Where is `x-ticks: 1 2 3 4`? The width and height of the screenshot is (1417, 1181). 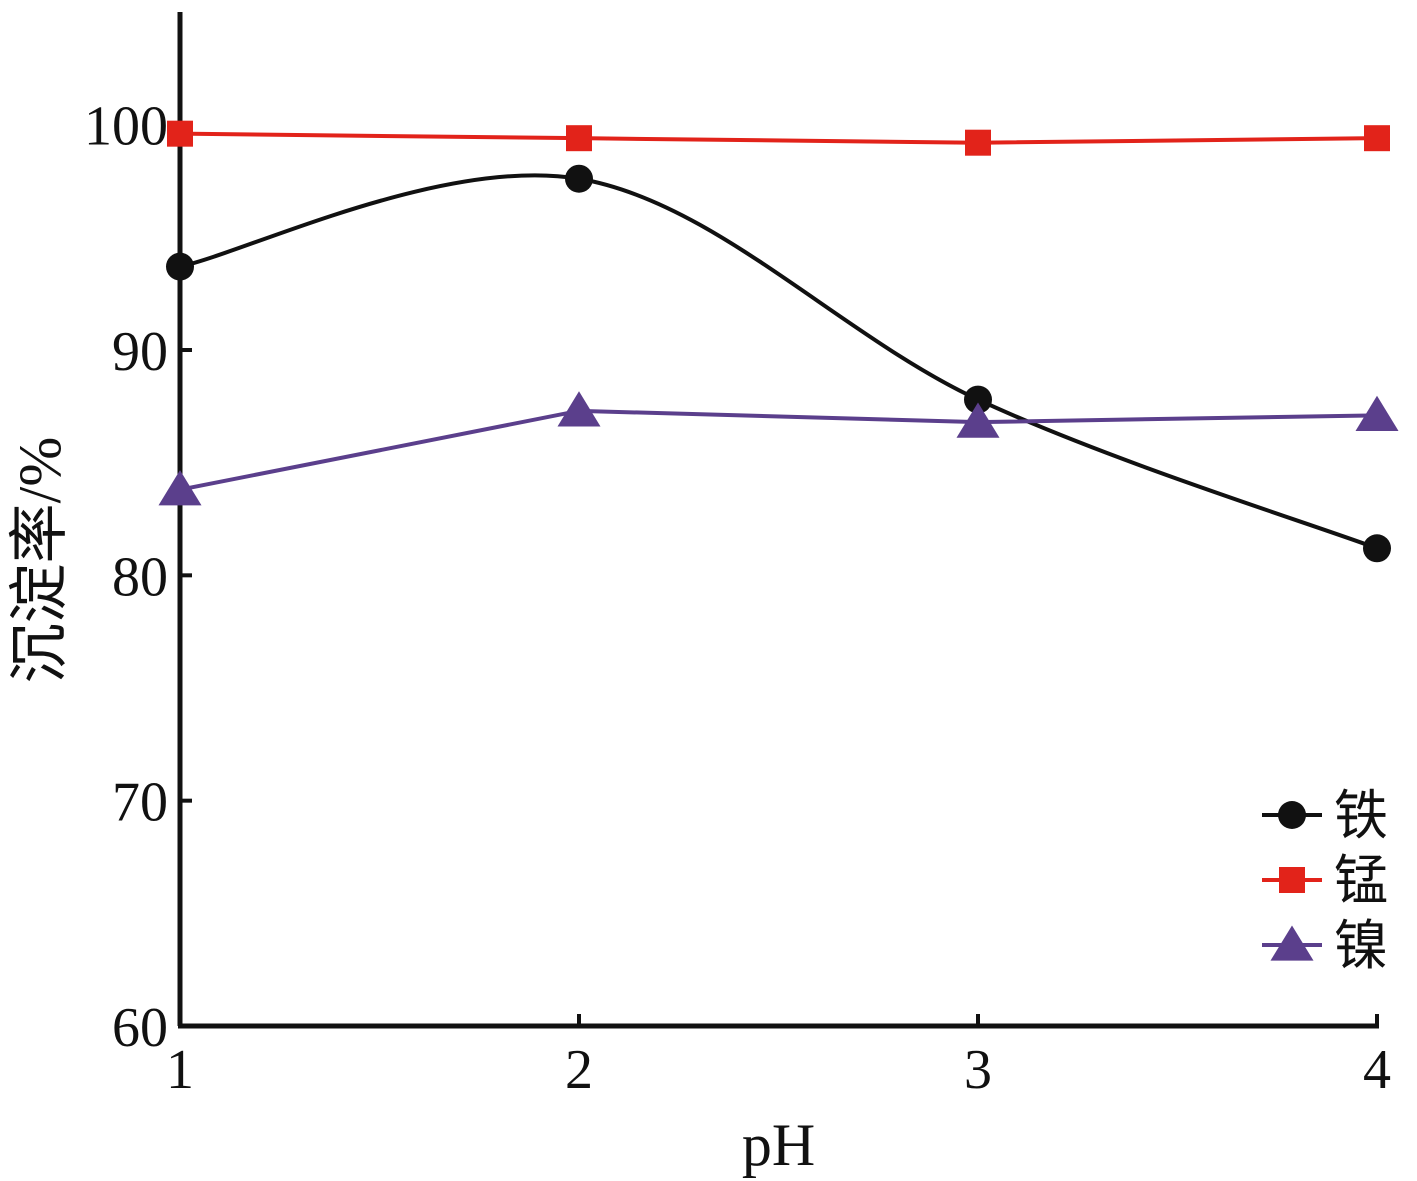
x-ticks: 1 2 3 4 is located at coordinates (778, 1057).